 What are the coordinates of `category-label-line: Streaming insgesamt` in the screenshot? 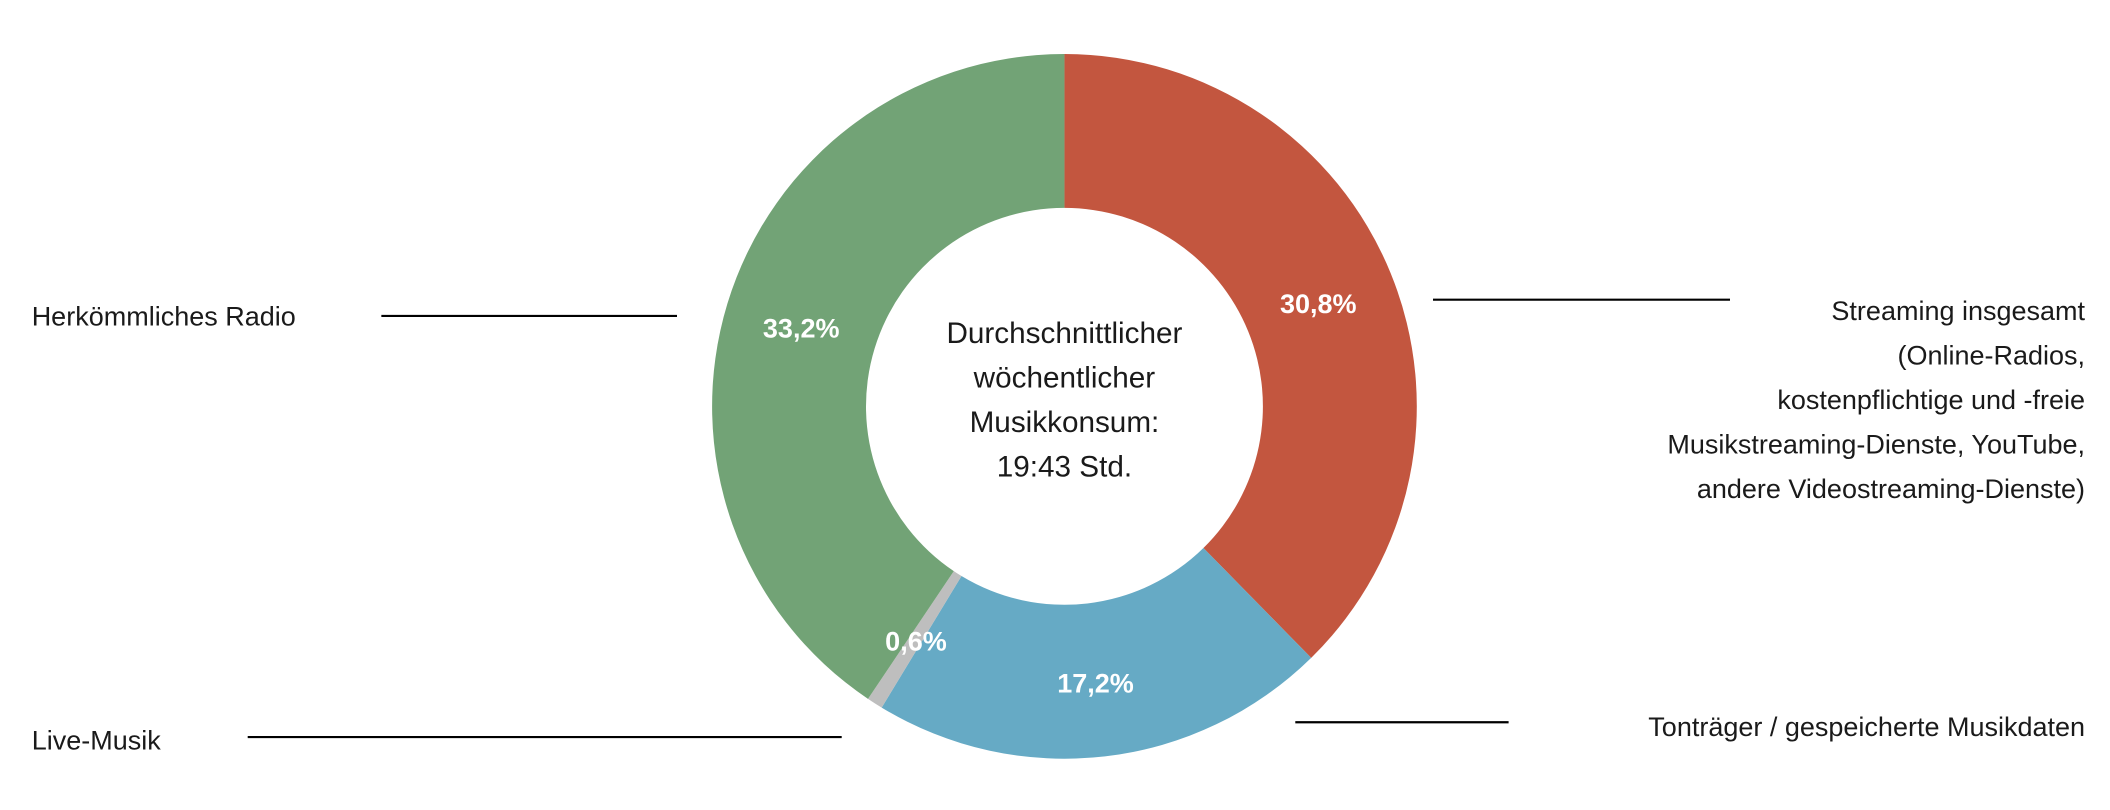 It's located at (1958, 311).